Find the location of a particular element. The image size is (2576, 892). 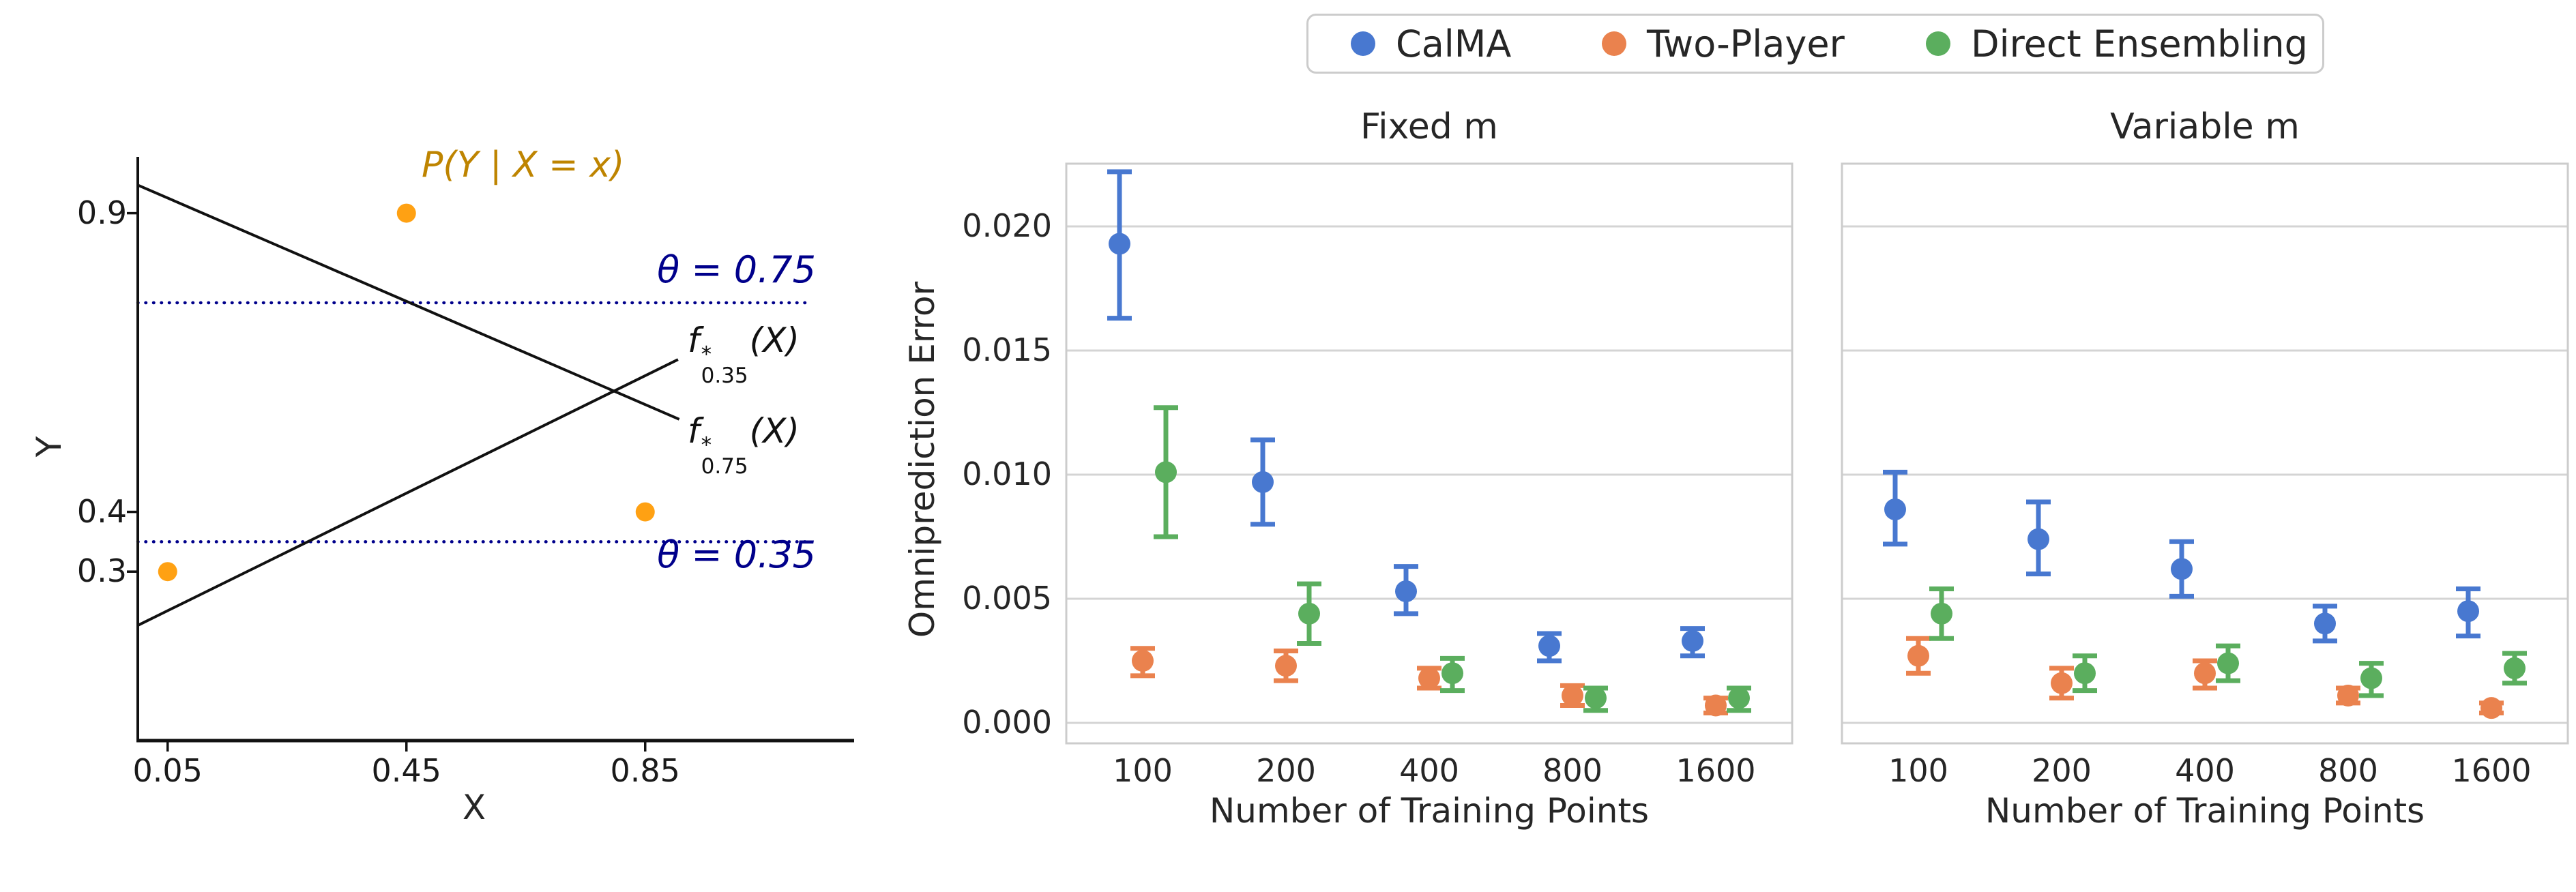

f-label-sub: 0.75 is located at coordinates (724, 466).